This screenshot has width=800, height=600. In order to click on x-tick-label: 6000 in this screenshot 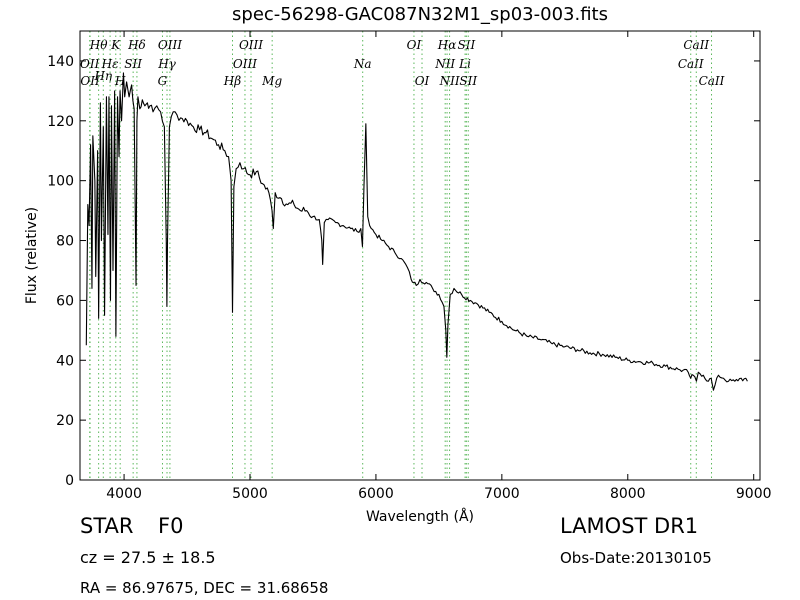, I will do `click(376, 494)`.